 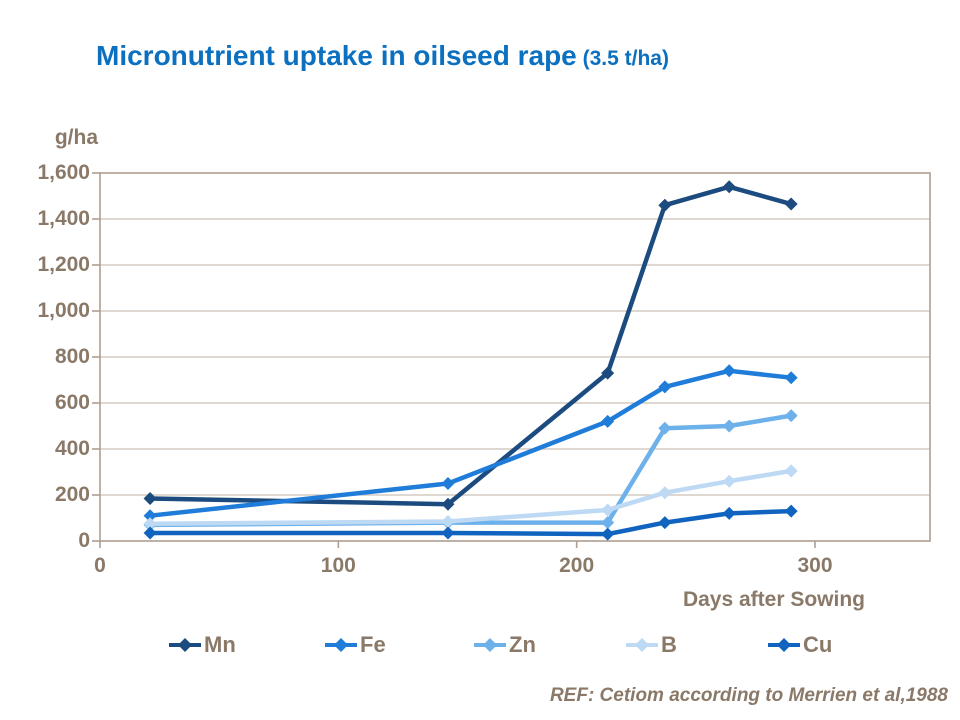 I want to click on legend-marker-cu, so click(x=784, y=645).